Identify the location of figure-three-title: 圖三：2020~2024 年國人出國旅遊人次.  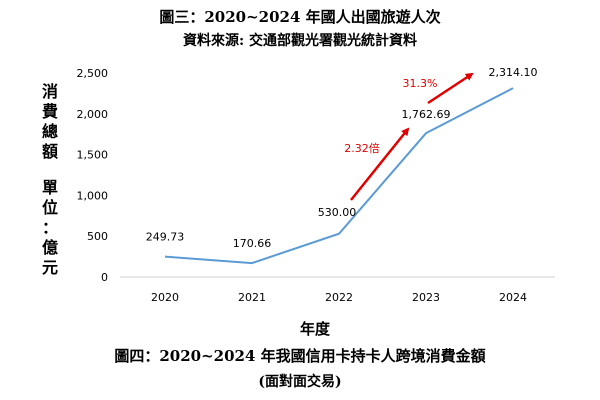
(300, 17).